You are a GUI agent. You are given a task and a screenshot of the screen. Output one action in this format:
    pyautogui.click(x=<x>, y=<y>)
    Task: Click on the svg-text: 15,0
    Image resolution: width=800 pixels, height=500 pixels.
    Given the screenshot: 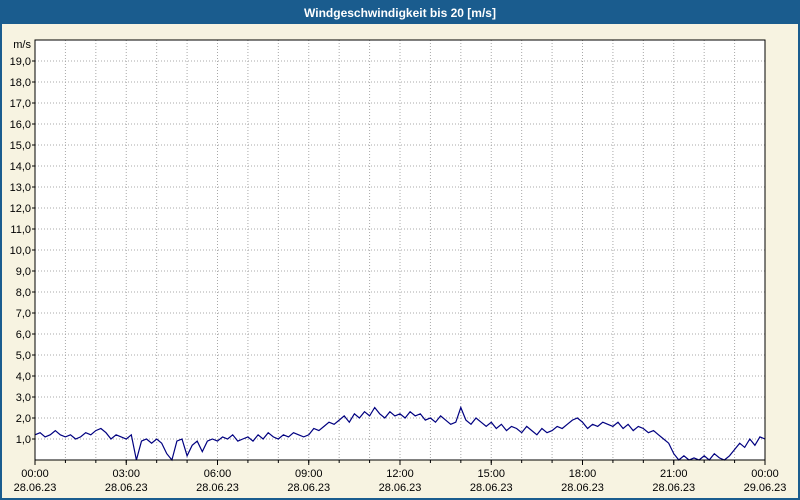 What is the action you would take?
    pyautogui.click(x=20, y=146)
    